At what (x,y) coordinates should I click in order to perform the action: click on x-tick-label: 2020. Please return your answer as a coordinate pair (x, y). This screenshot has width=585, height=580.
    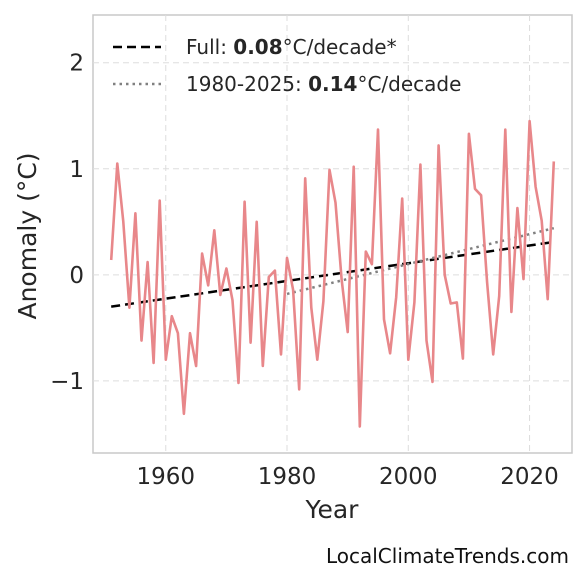
    Looking at the image, I should click on (529, 477).